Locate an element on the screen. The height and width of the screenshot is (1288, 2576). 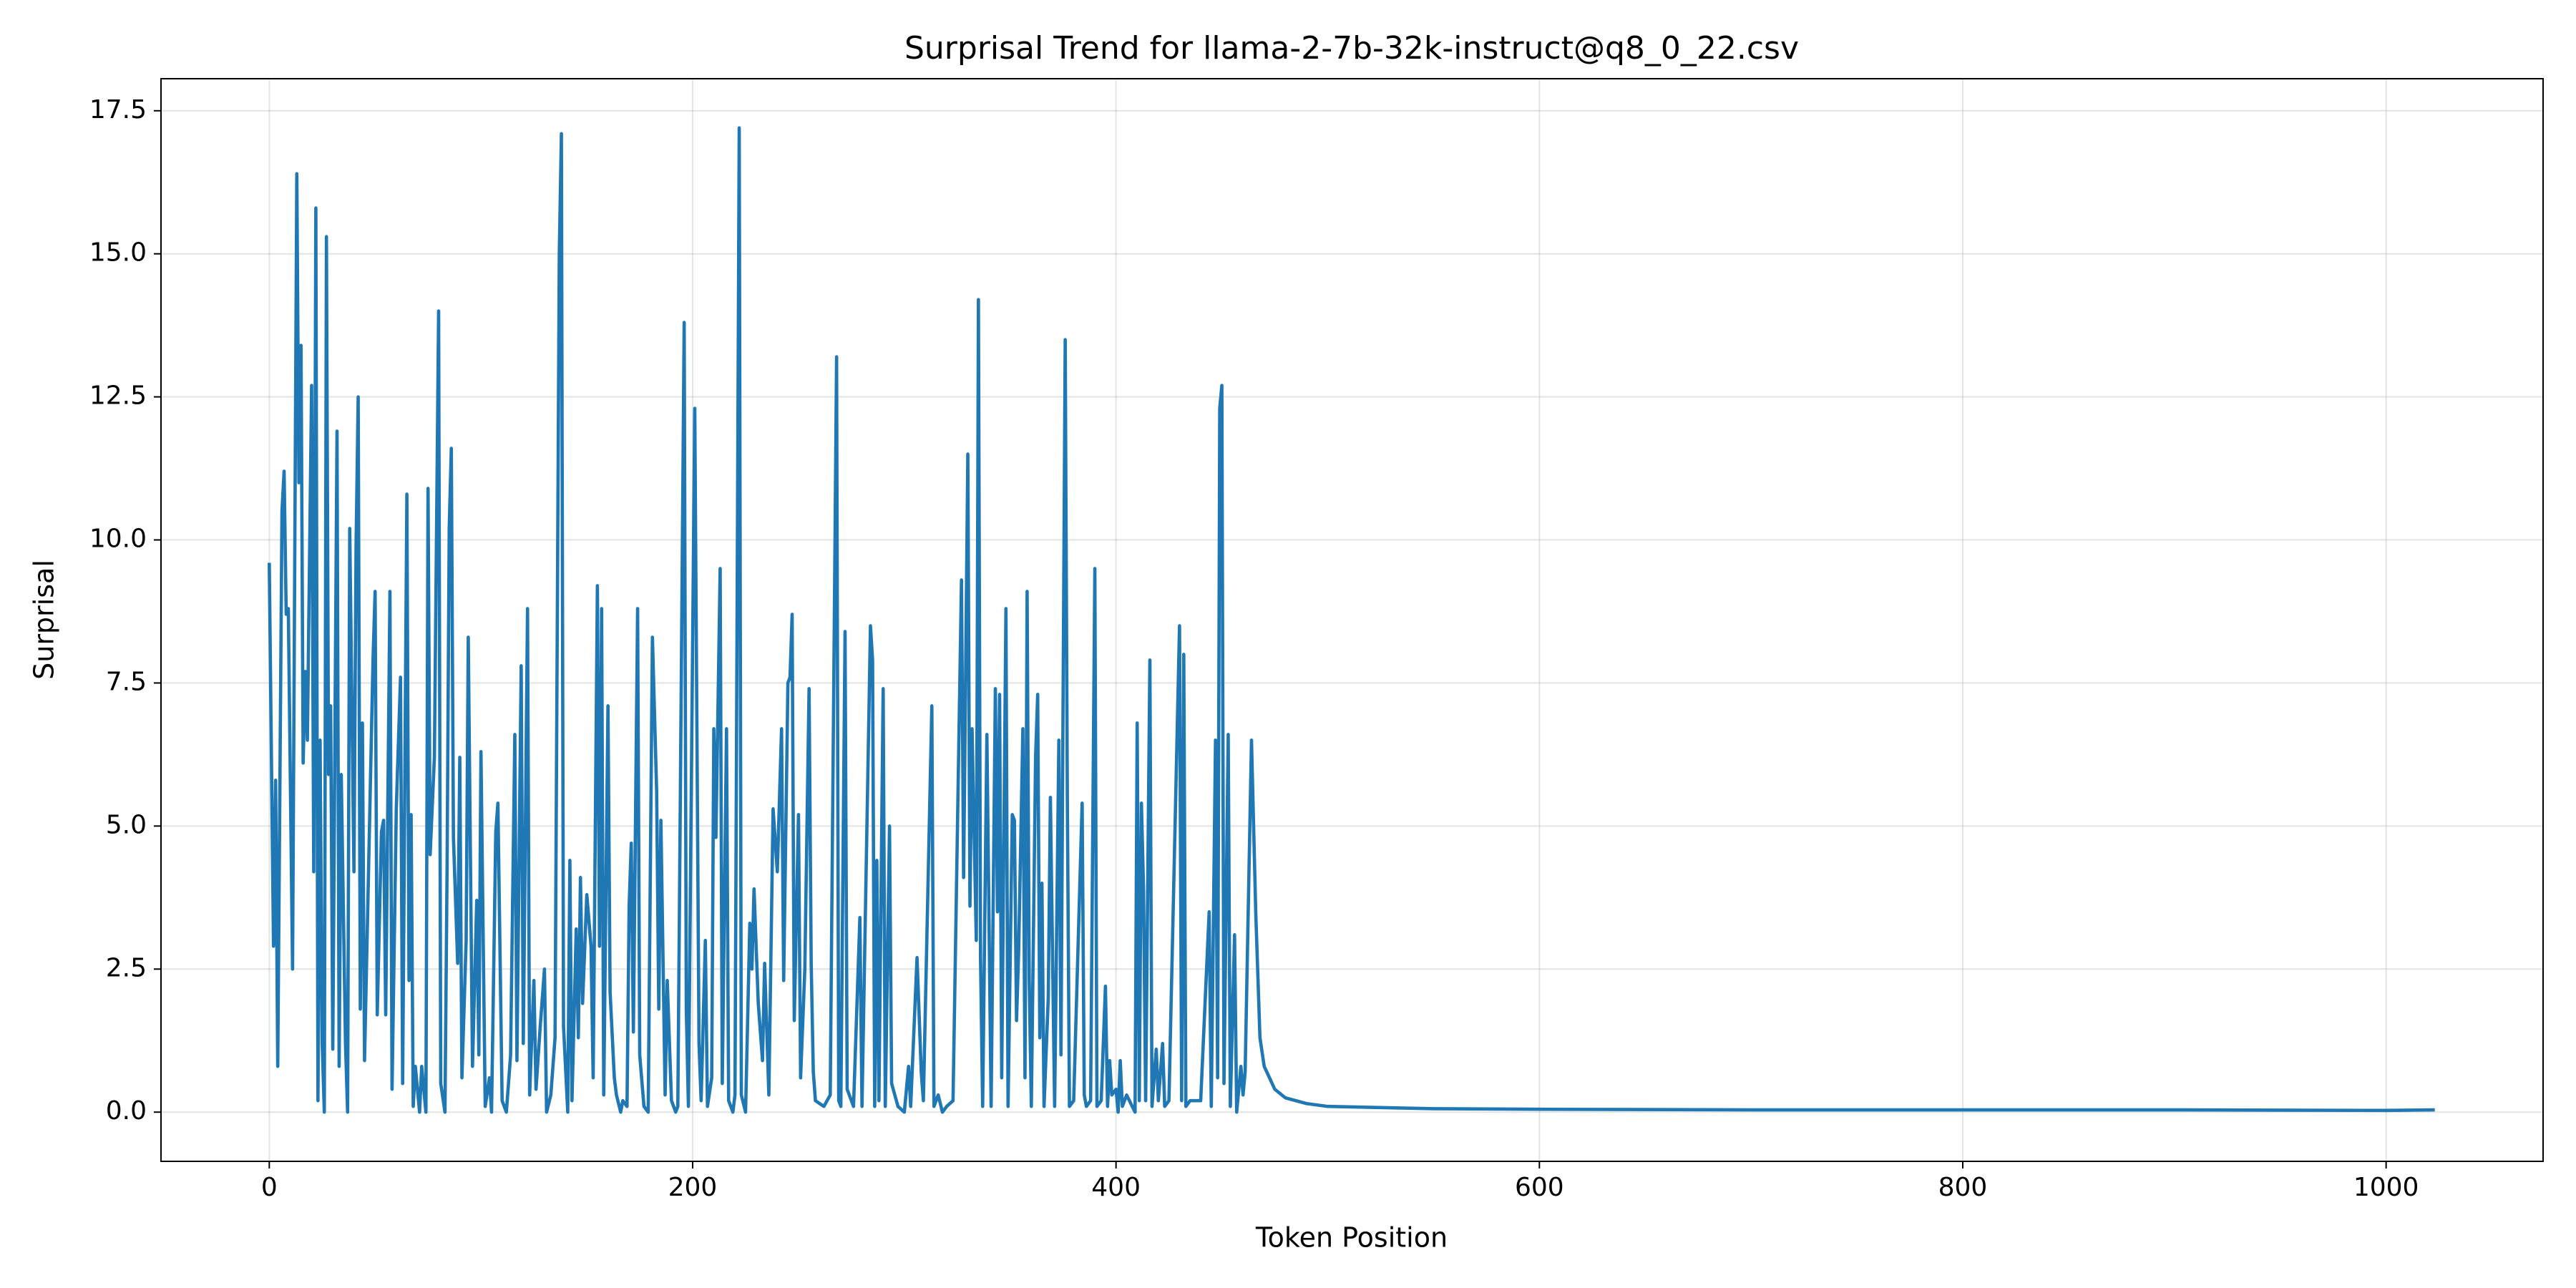
y-tick-label: 12.5 is located at coordinates (118, 396).